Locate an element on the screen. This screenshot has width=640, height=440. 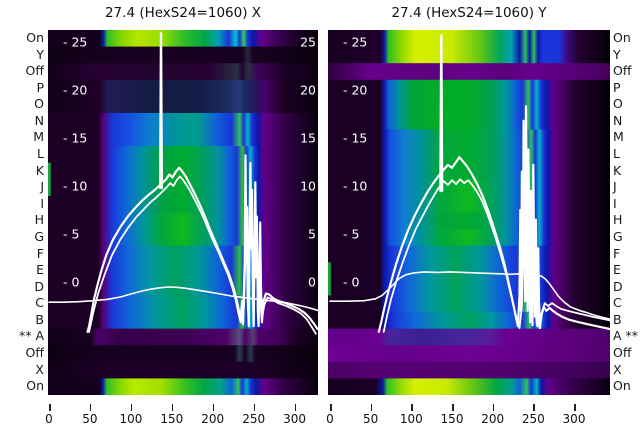
row-label-left-b-17: B is located at coordinates (39, 319).